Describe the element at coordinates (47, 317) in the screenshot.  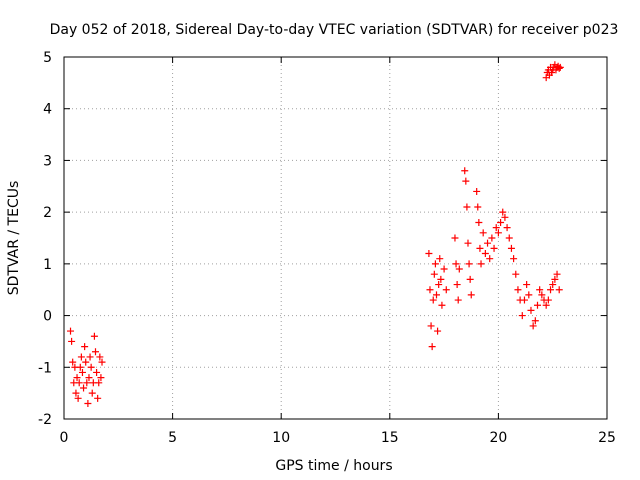
I see `y-tick-label: 0` at that location.